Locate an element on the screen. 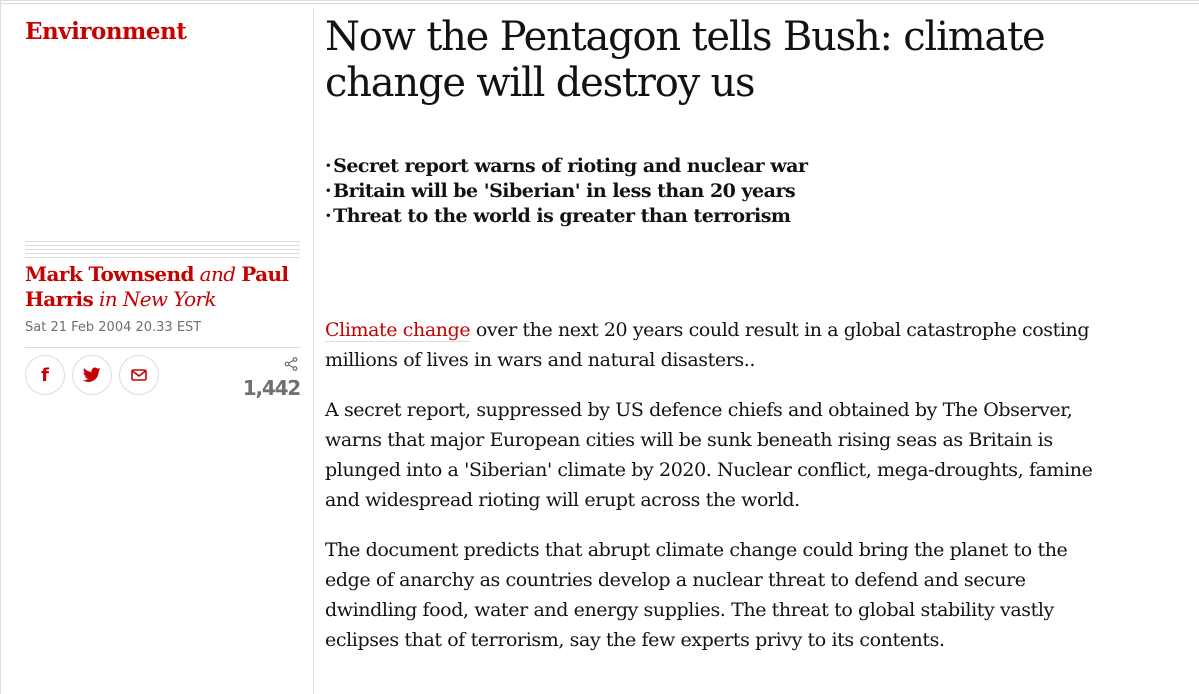  column-divider is located at coordinates (313, 351).